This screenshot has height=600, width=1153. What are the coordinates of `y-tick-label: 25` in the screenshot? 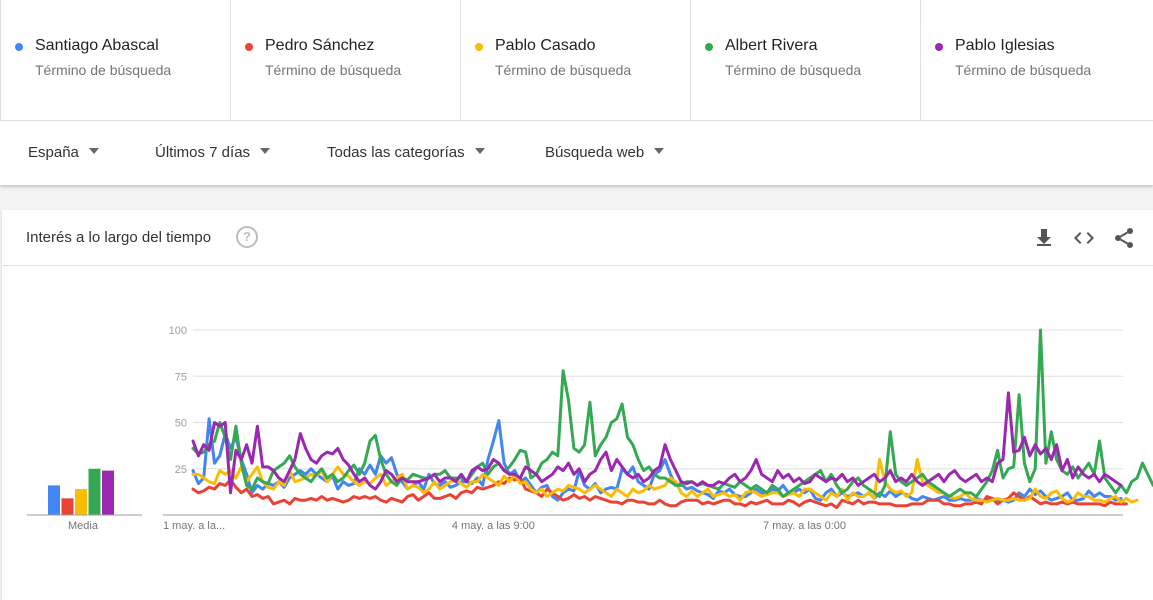 It's located at (181, 470).